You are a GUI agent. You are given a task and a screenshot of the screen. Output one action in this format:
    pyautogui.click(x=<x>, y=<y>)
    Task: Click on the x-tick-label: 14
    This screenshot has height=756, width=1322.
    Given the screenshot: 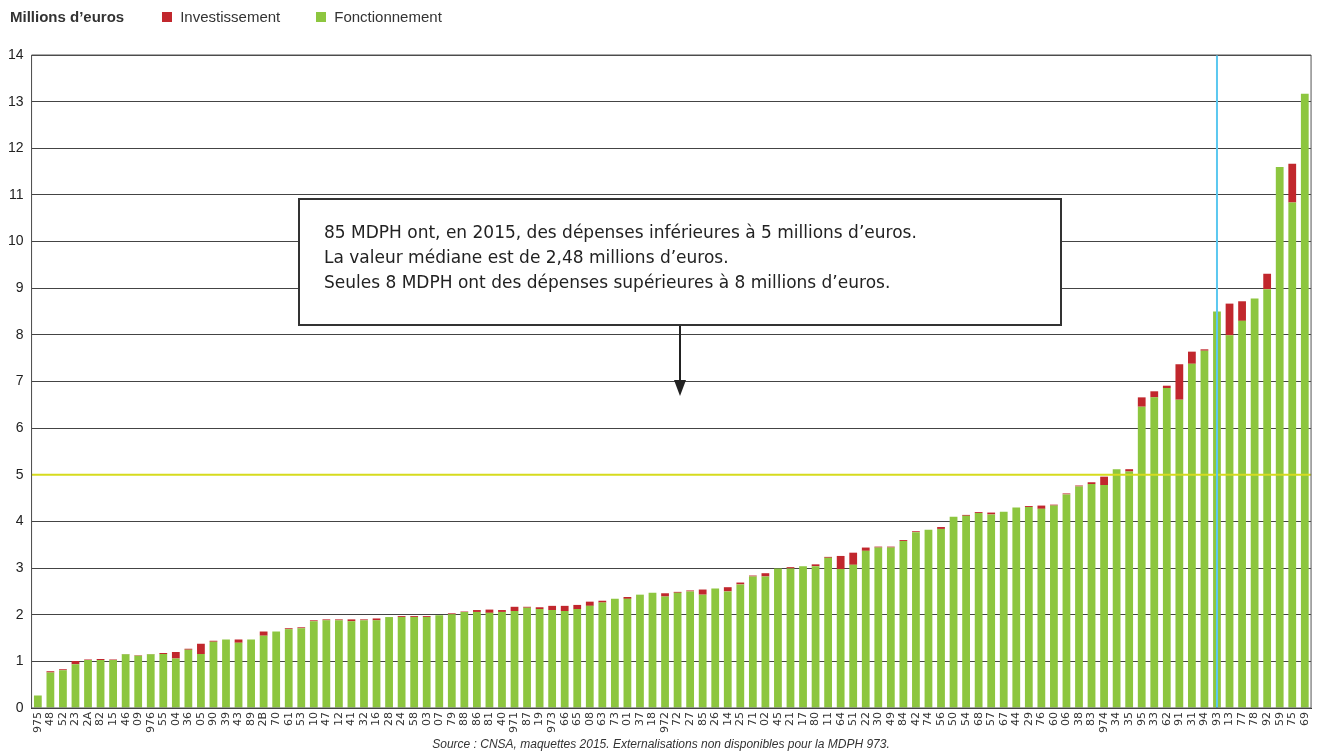 What is the action you would take?
    pyautogui.click(x=727, y=719)
    